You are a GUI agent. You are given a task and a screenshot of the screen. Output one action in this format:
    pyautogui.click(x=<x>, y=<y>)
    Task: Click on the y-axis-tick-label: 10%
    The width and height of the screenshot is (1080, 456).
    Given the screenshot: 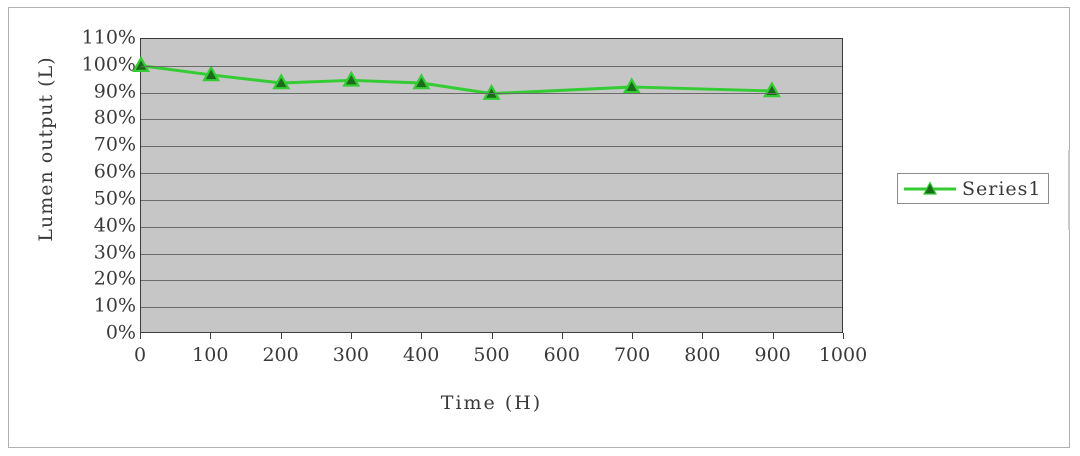 What is the action you would take?
    pyautogui.click(x=114, y=305)
    